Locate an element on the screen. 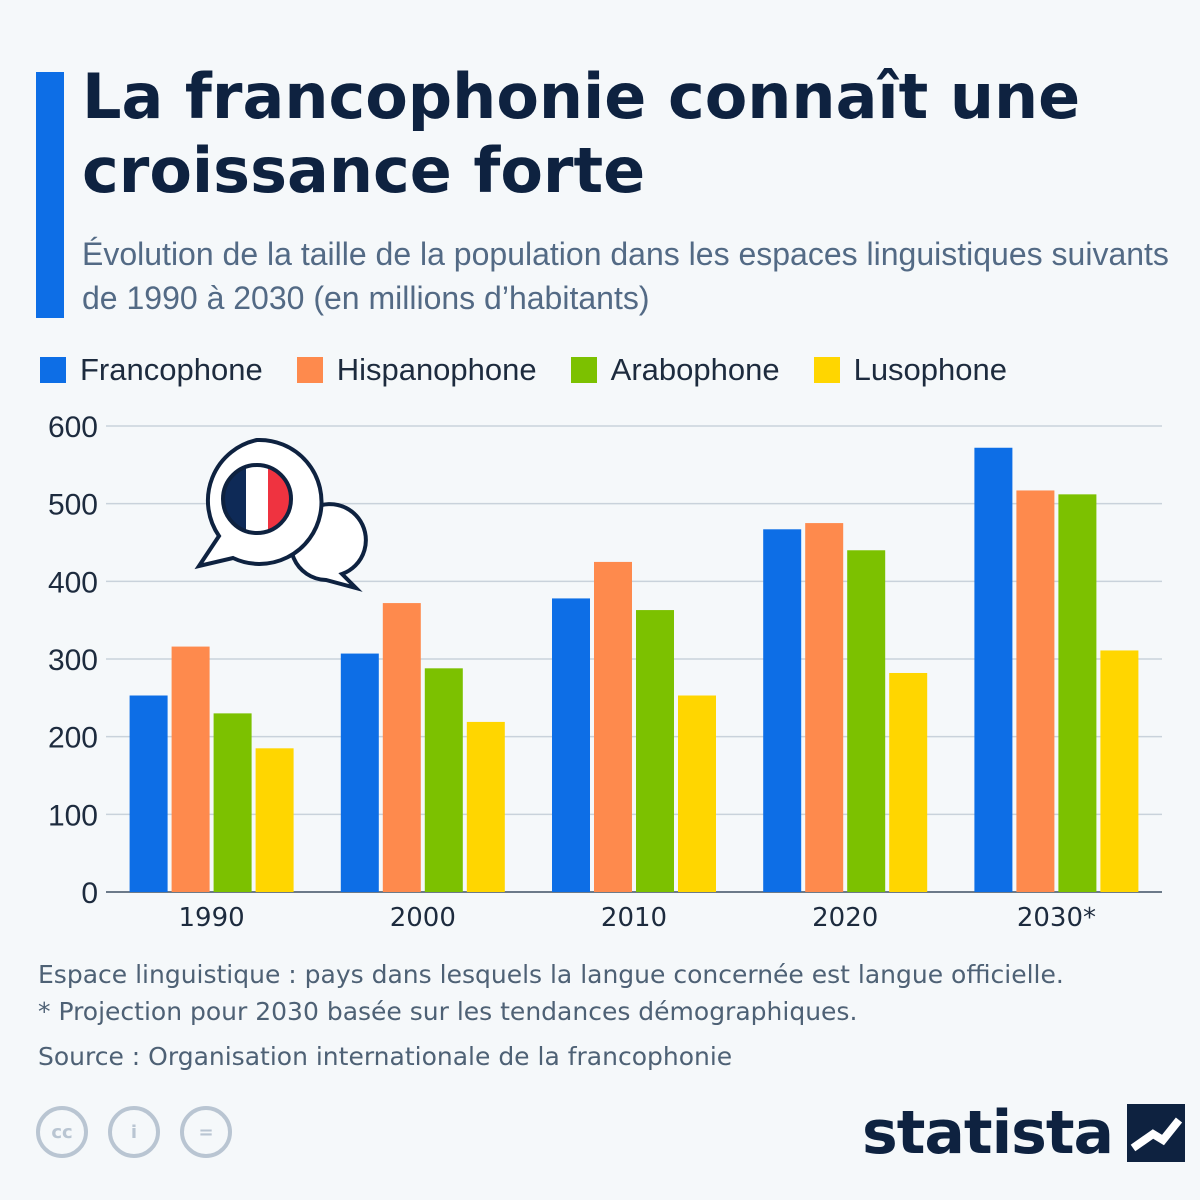  legend-label-lusophone: Lusophone is located at coordinates (930, 369).